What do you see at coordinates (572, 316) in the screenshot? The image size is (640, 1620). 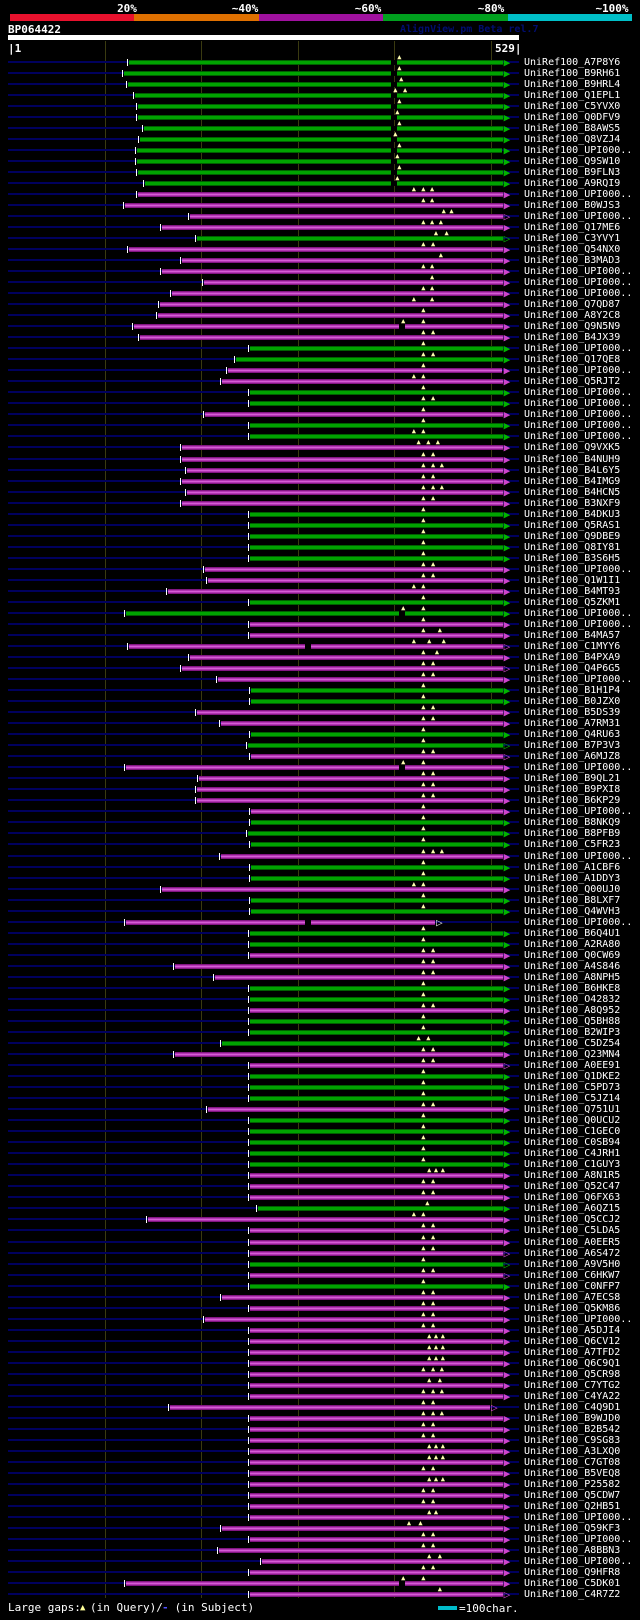 I see `hit-label: UniRef100_A8Y2C8` at bounding box center [572, 316].